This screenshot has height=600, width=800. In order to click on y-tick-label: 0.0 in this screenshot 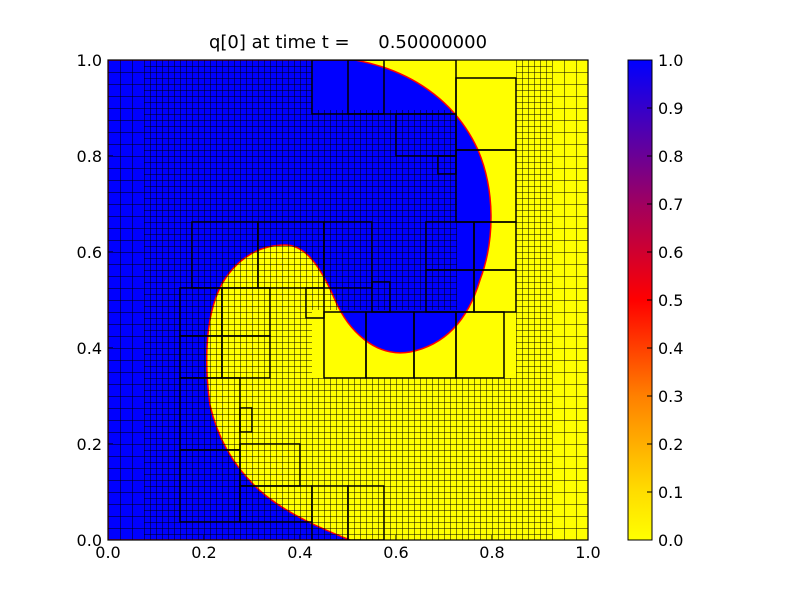, I will do `click(89, 540)`.